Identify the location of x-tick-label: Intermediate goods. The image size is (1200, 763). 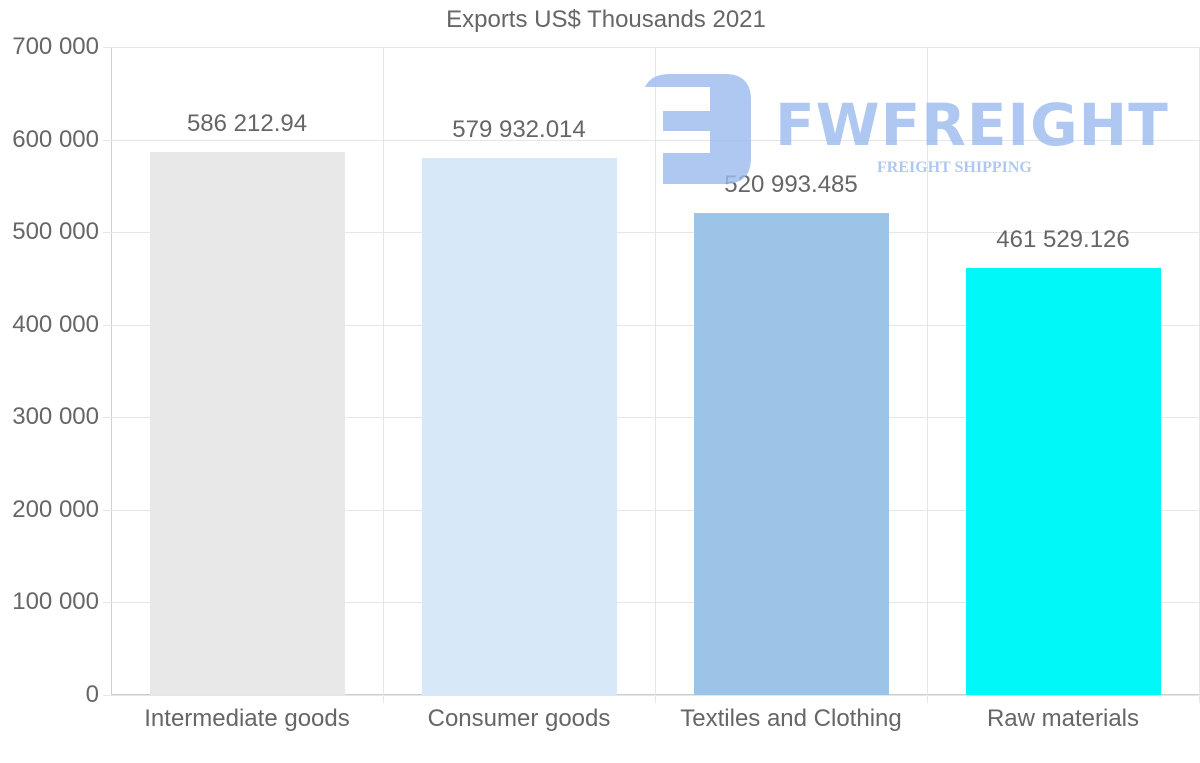
(247, 718).